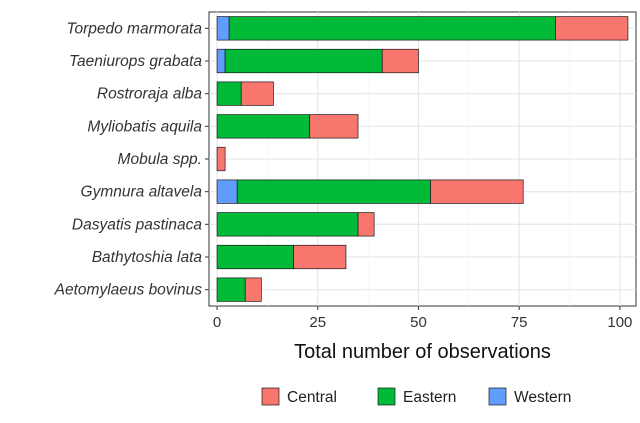 Image resolution: width=640 pixels, height=423 pixels. What do you see at coordinates (160, 159) in the screenshot?
I see `category-label: Mobula spp.` at bounding box center [160, 159].